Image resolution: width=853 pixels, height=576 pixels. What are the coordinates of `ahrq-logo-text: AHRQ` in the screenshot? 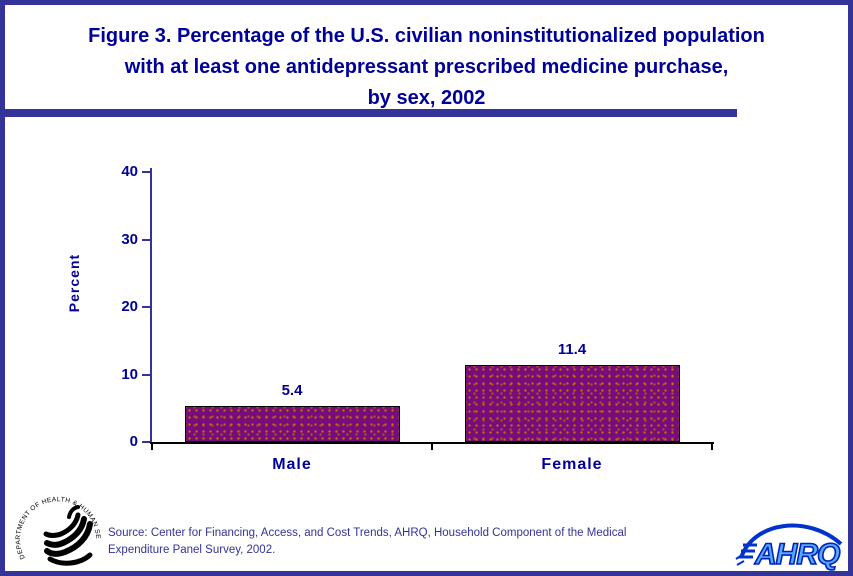 It's located at (797, 554).